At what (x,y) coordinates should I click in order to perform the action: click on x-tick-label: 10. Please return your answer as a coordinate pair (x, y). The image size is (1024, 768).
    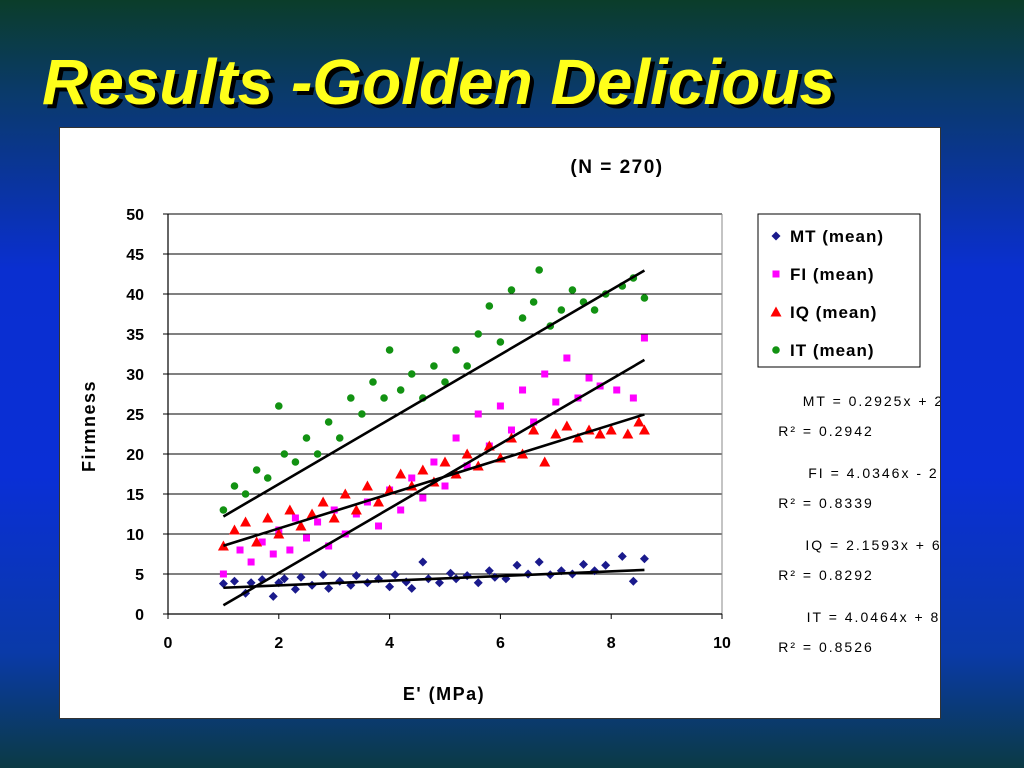
    Looking at the image, I should click on (722, 643).